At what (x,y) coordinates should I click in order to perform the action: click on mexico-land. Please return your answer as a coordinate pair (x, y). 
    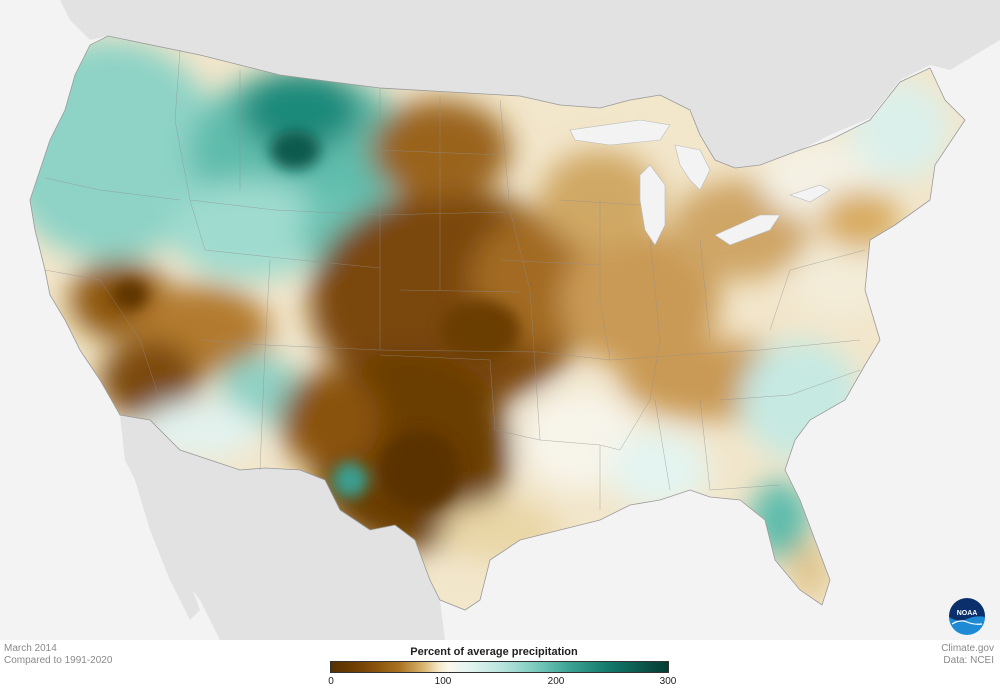
    Looking at the image, I should click on (282, 527).